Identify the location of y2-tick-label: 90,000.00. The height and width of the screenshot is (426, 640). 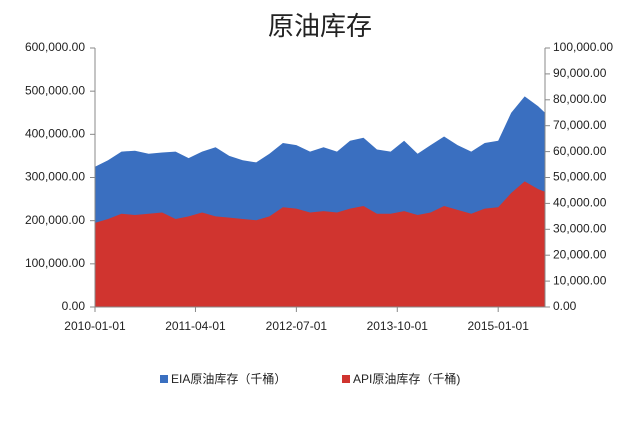
(580, 73).